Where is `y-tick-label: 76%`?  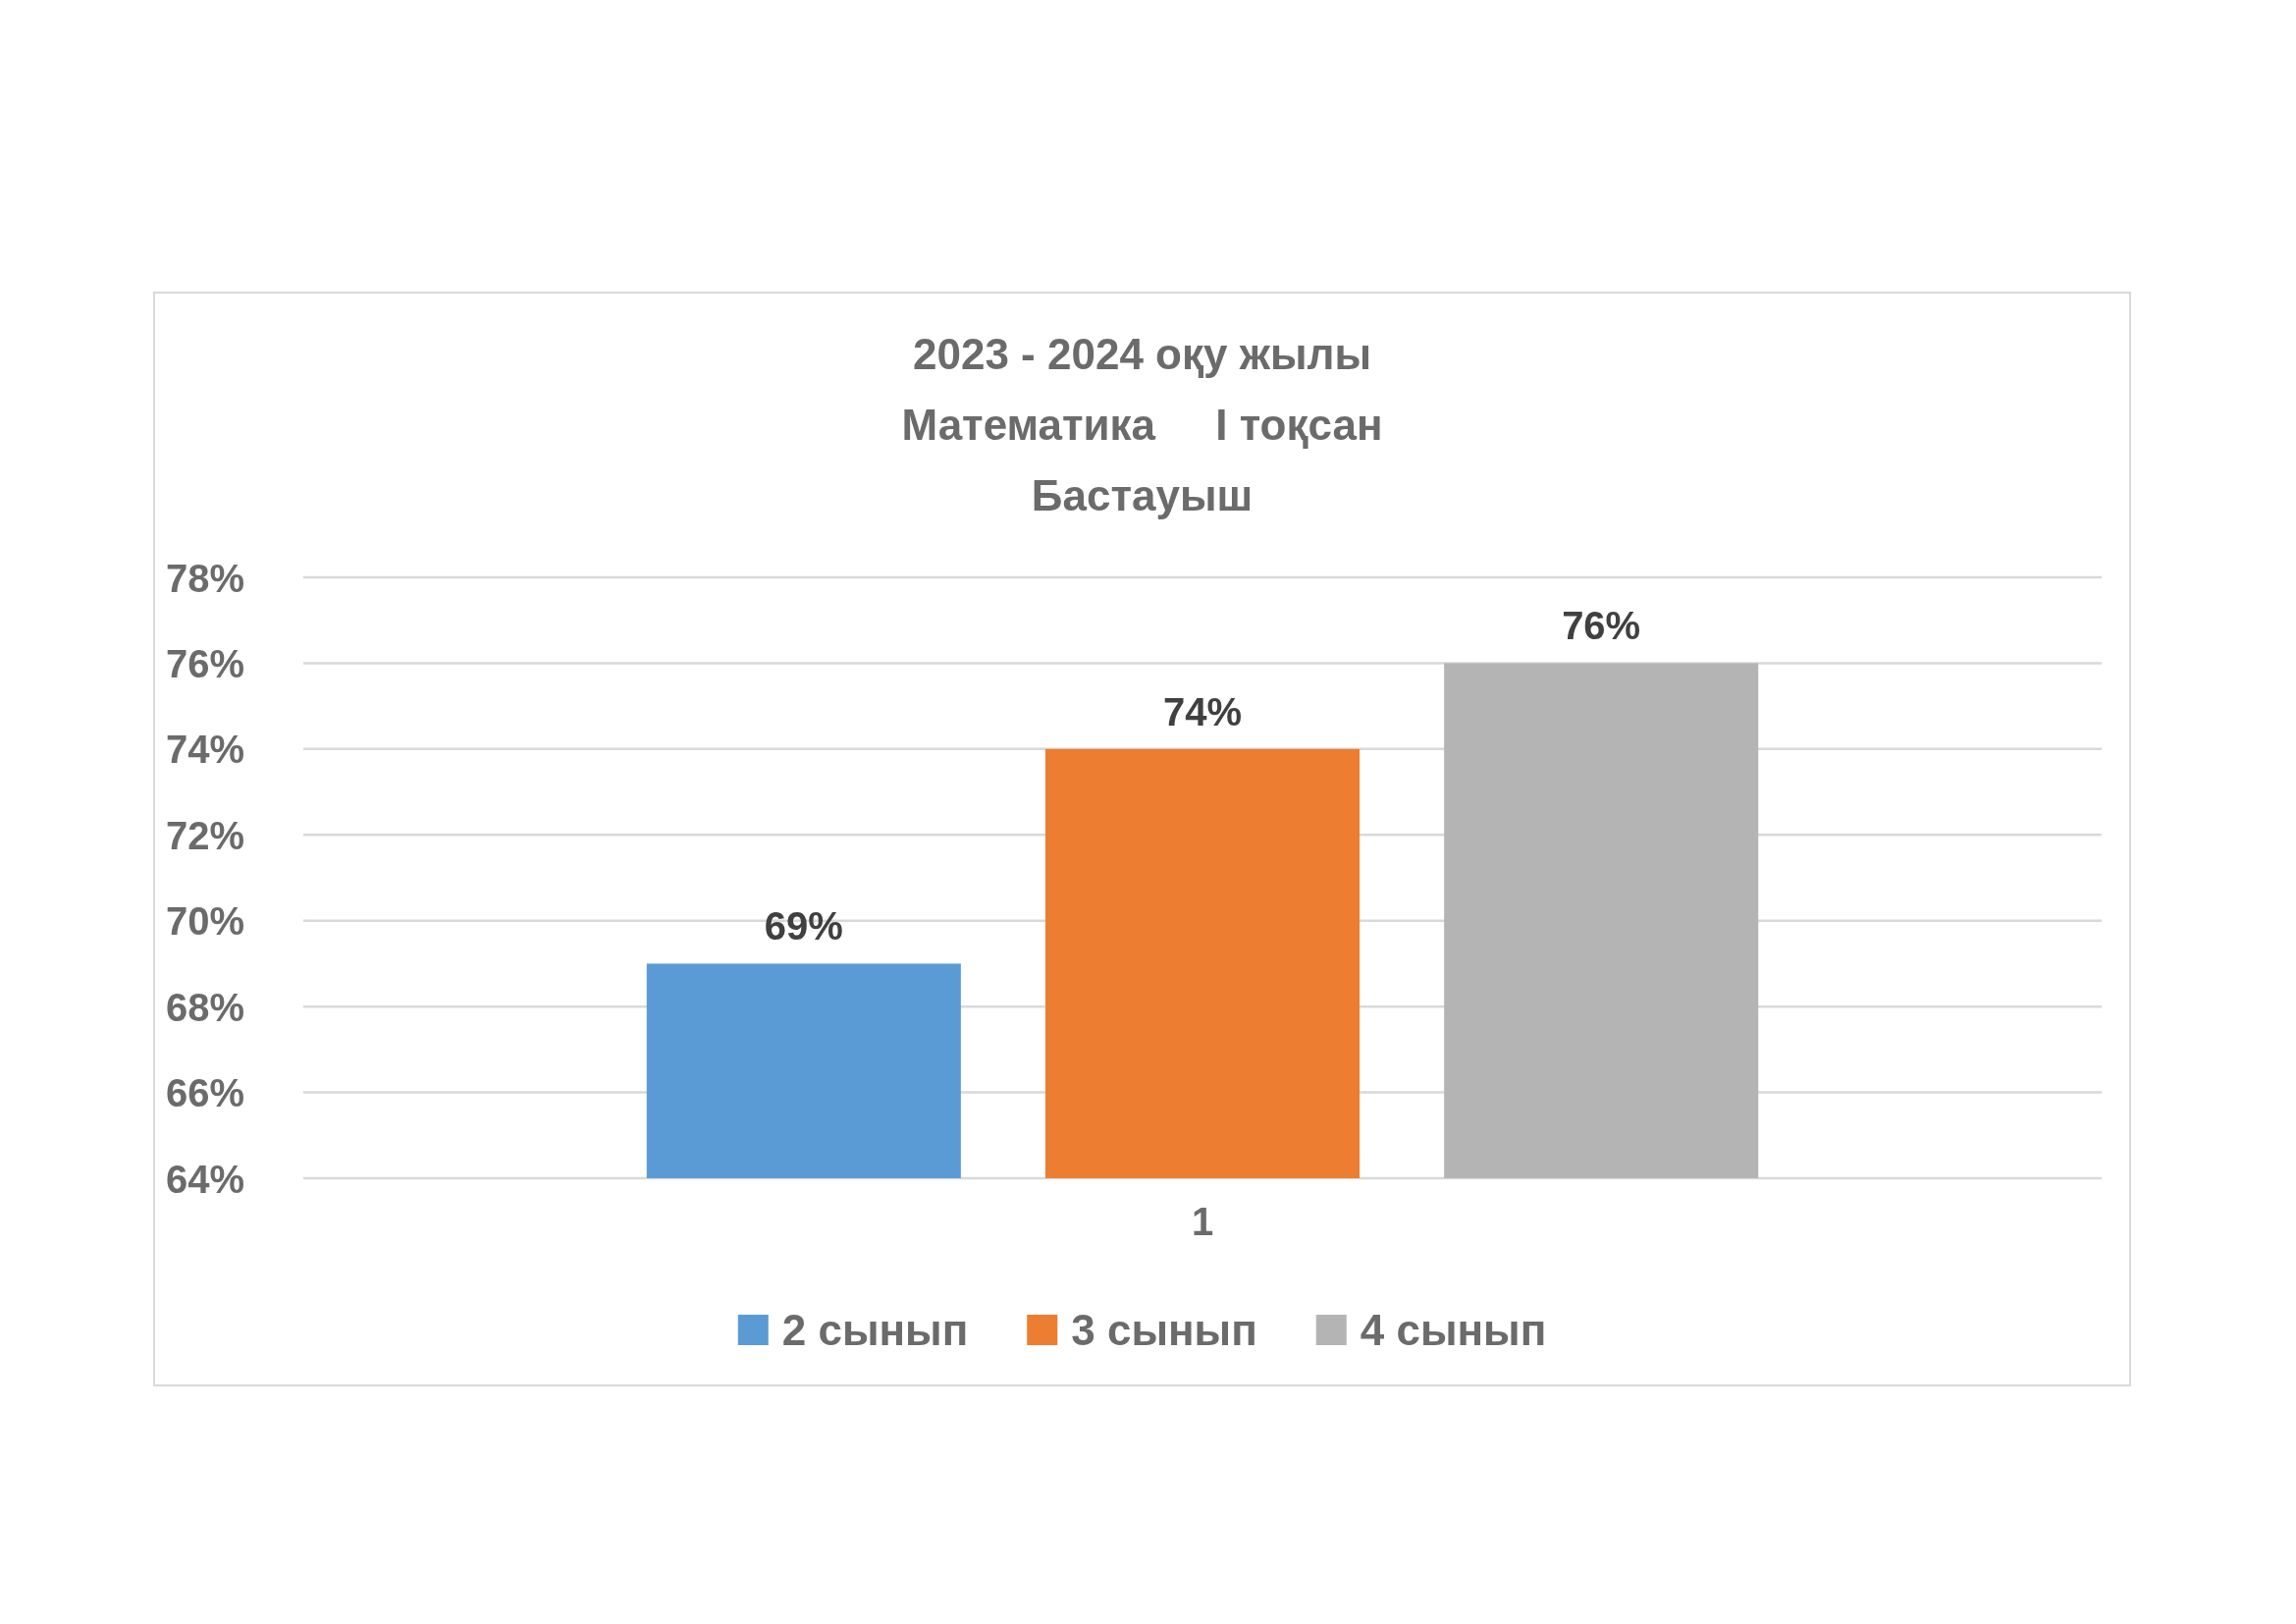 y-tick-label: 76% is located at coordinates (205, 663).